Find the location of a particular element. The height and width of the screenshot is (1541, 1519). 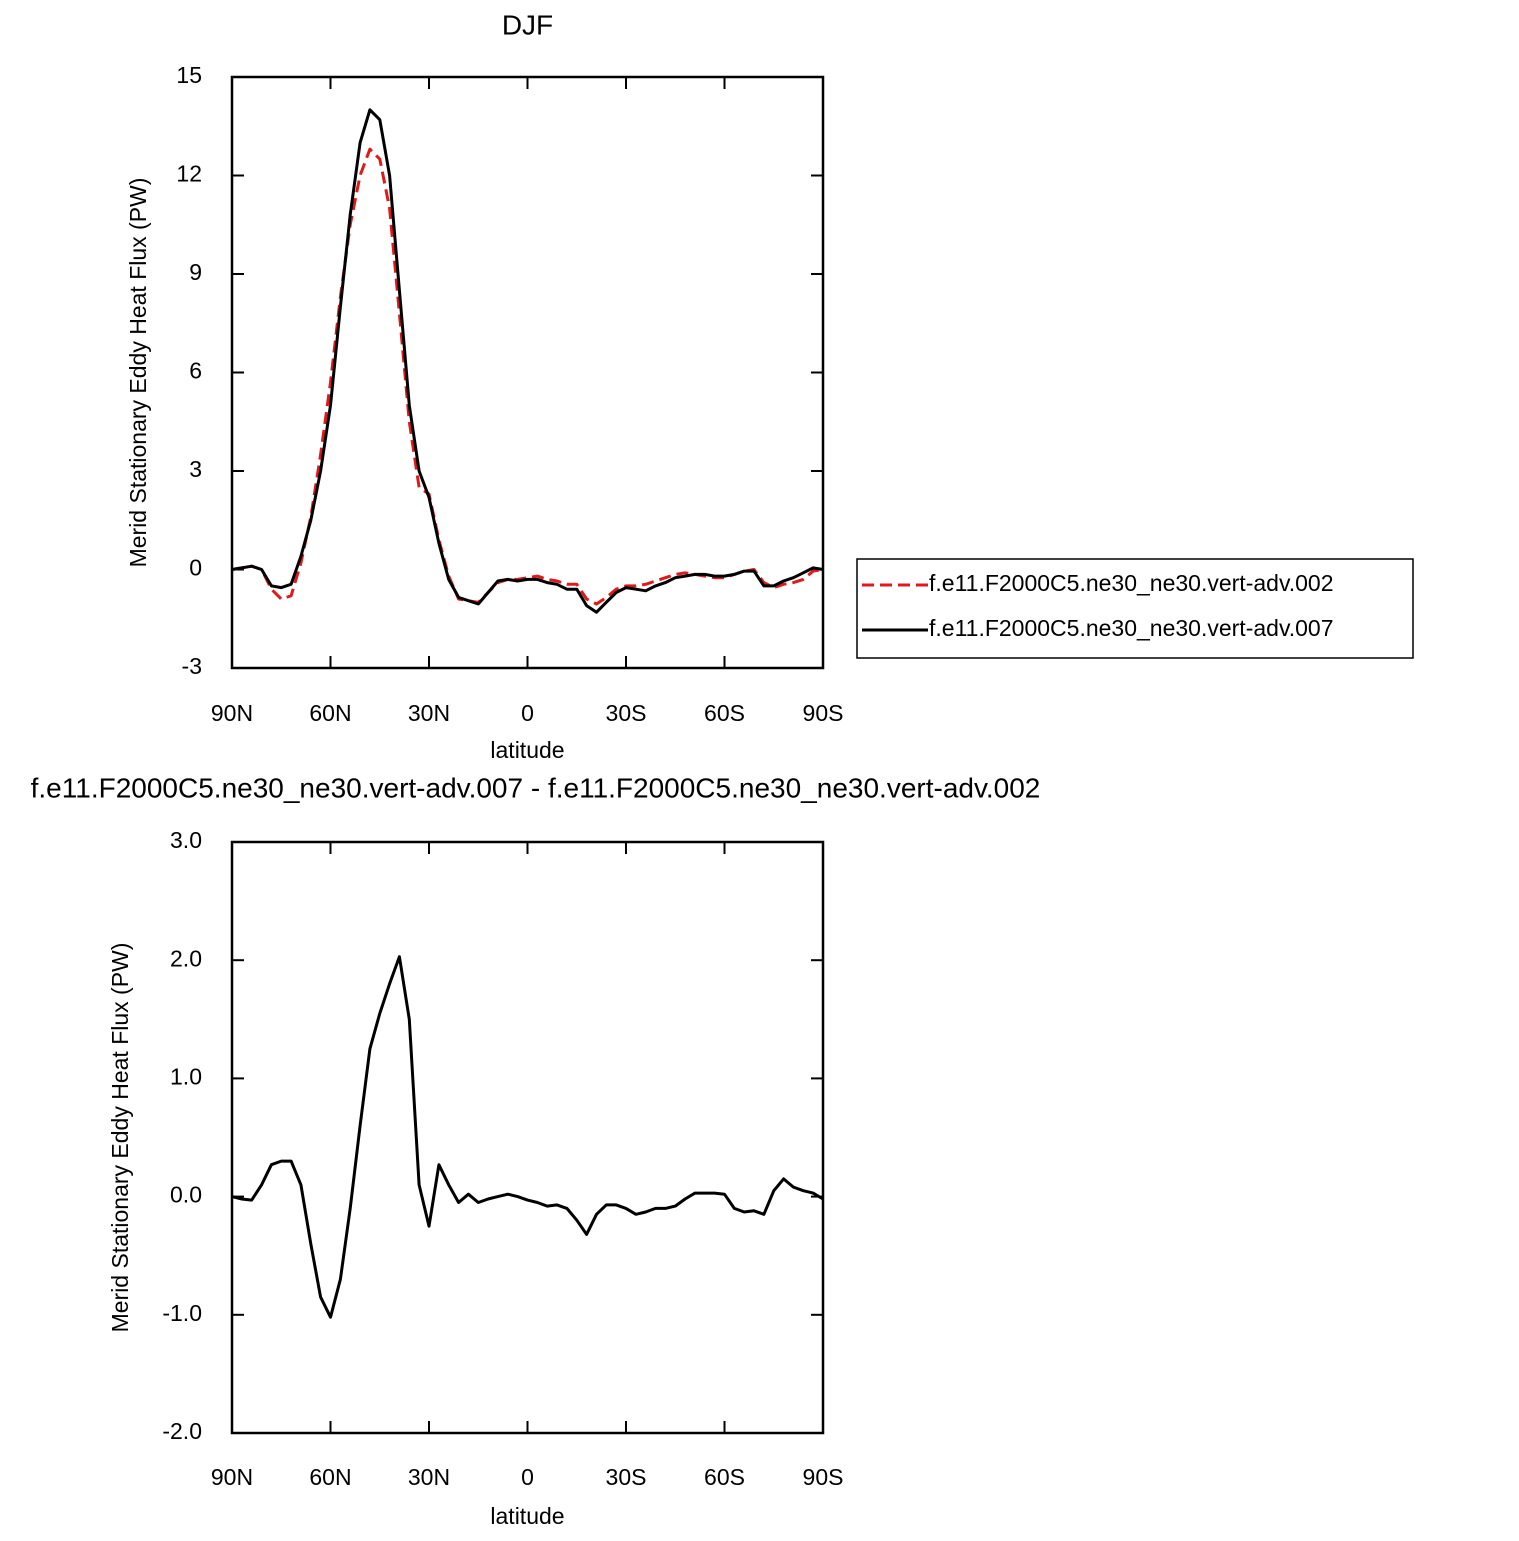

legend-label: f.e11.F2000C5.ne30_ne30.vert-adv.007 is located at coordinates (1131, 628).